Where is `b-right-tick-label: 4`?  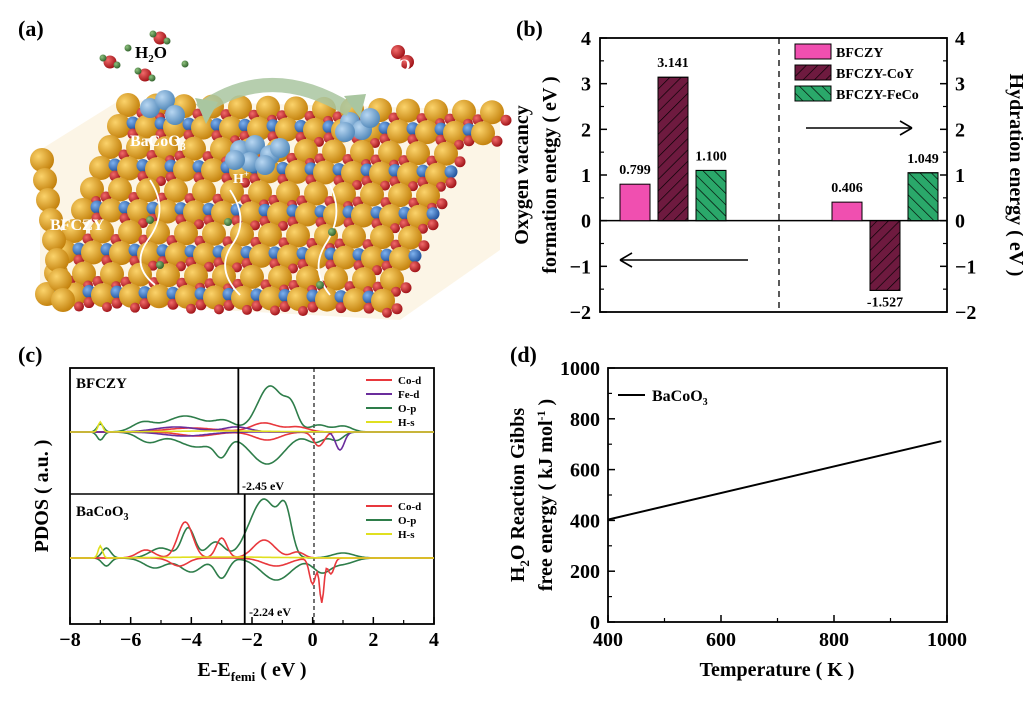
b-right-tick-label: 4 is located at coordinates (960, 39).